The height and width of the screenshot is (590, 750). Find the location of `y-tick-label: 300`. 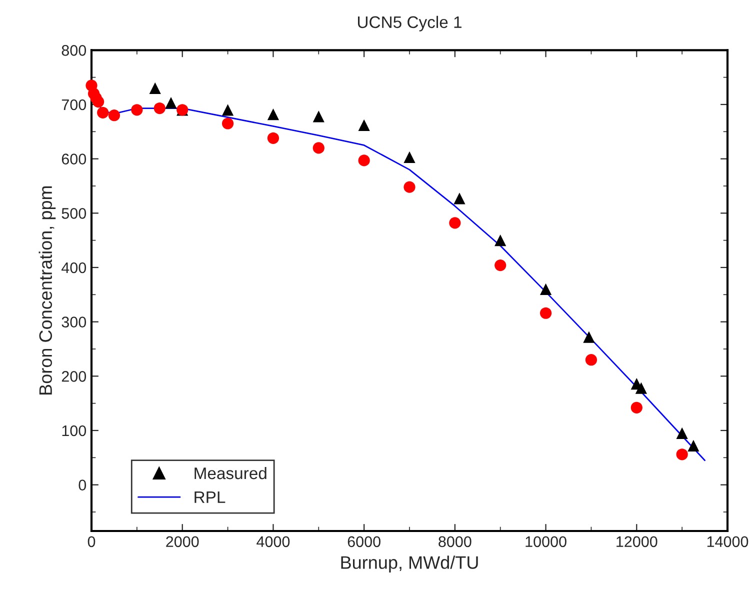

y-tick-label: 300 is located at coordinates (74, 322).